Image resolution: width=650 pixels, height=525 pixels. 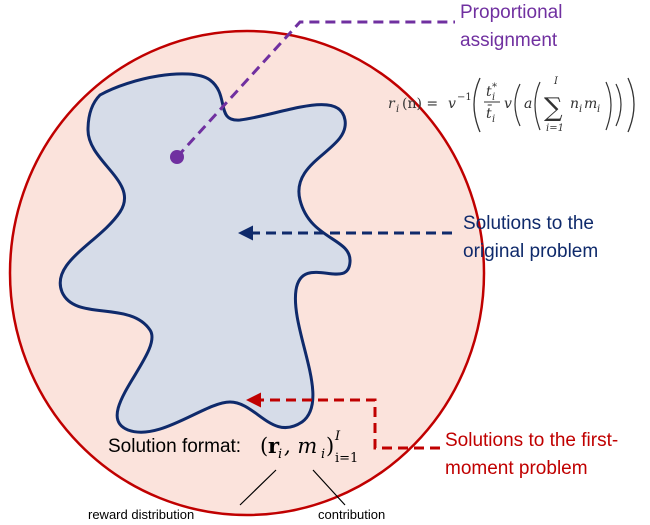 What do you see at coordinates (343, 421) in the screenshot?
I see `red-arrow` at bounding box center [343, 421].